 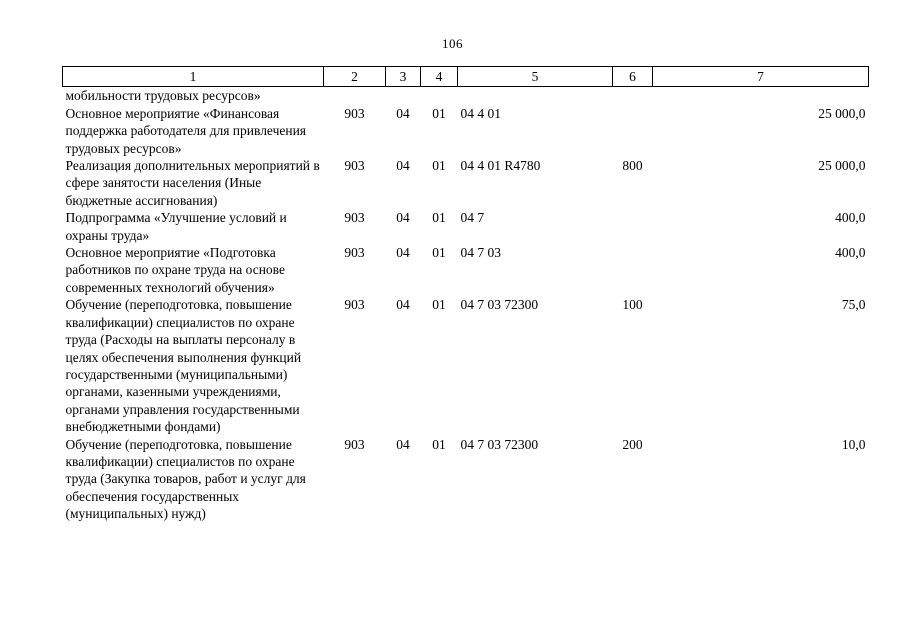 What do you see at coordinates (632, 76) in the screenshot?
I see `column-header: 6` at bounding box center [632, 76].